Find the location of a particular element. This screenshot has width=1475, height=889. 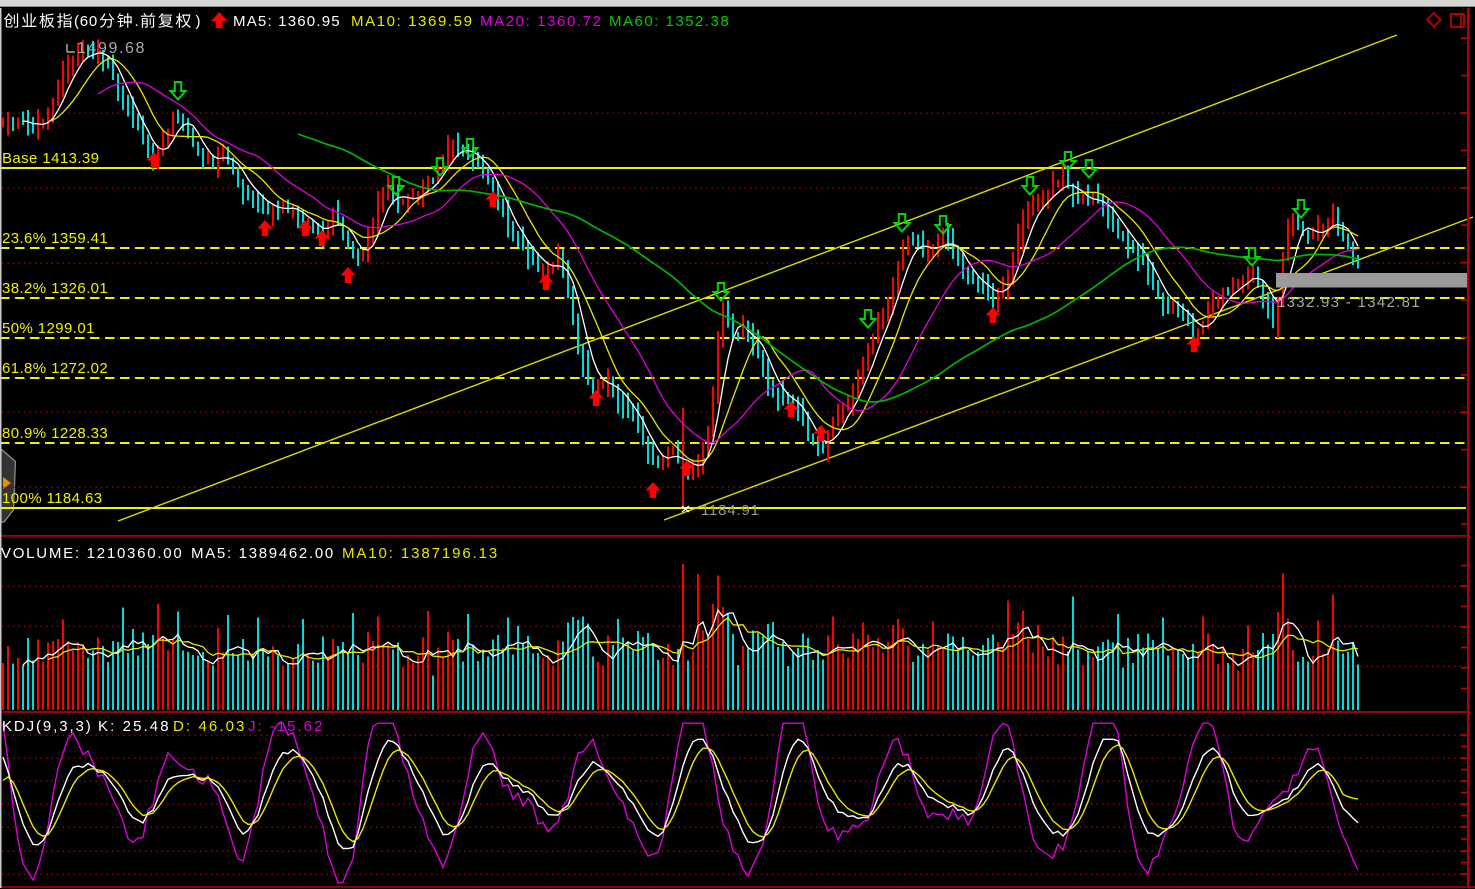

svg-text: VOLUME: 1210360.00 is located at coordinates (92, 553).